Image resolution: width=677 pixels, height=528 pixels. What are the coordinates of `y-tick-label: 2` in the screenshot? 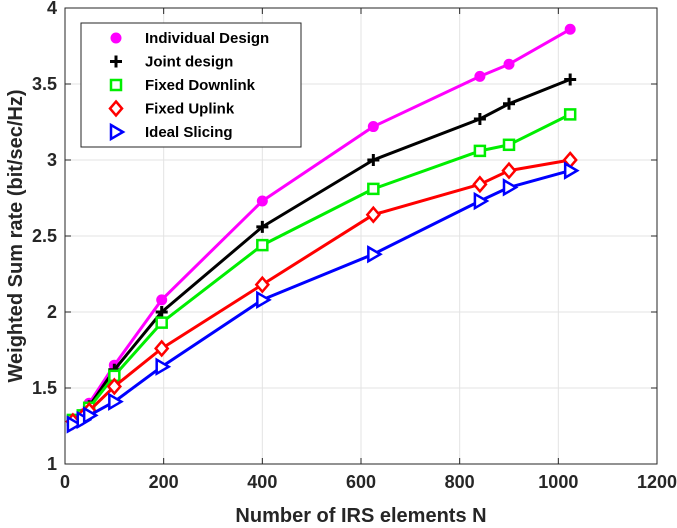 It's located at (52, 312).